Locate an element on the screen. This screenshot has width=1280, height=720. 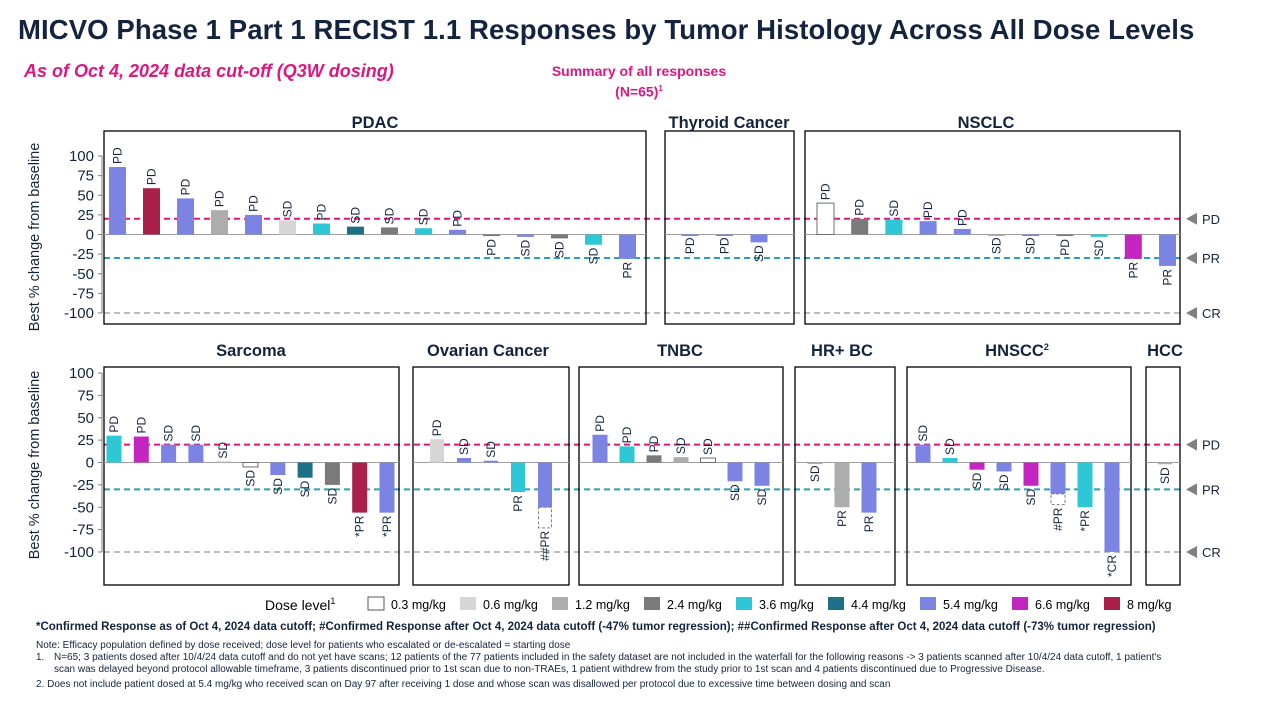
summary-label: Summary of all responses (N=65)1 is located at coordinates (639, 82).